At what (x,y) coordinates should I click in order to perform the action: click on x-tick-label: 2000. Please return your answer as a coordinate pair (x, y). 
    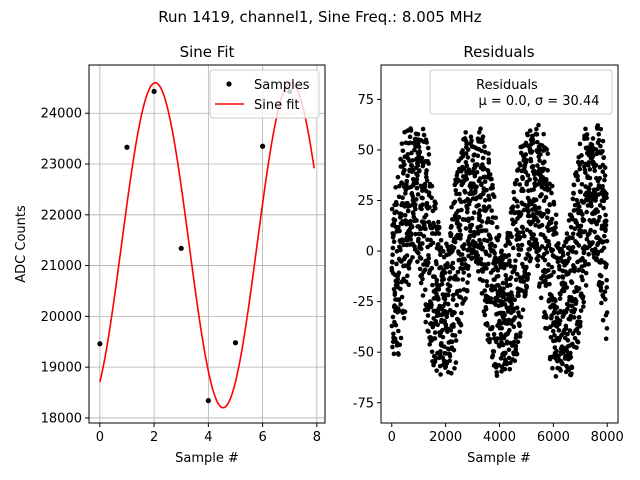
    Looking at the image, I should click on (445, 437).